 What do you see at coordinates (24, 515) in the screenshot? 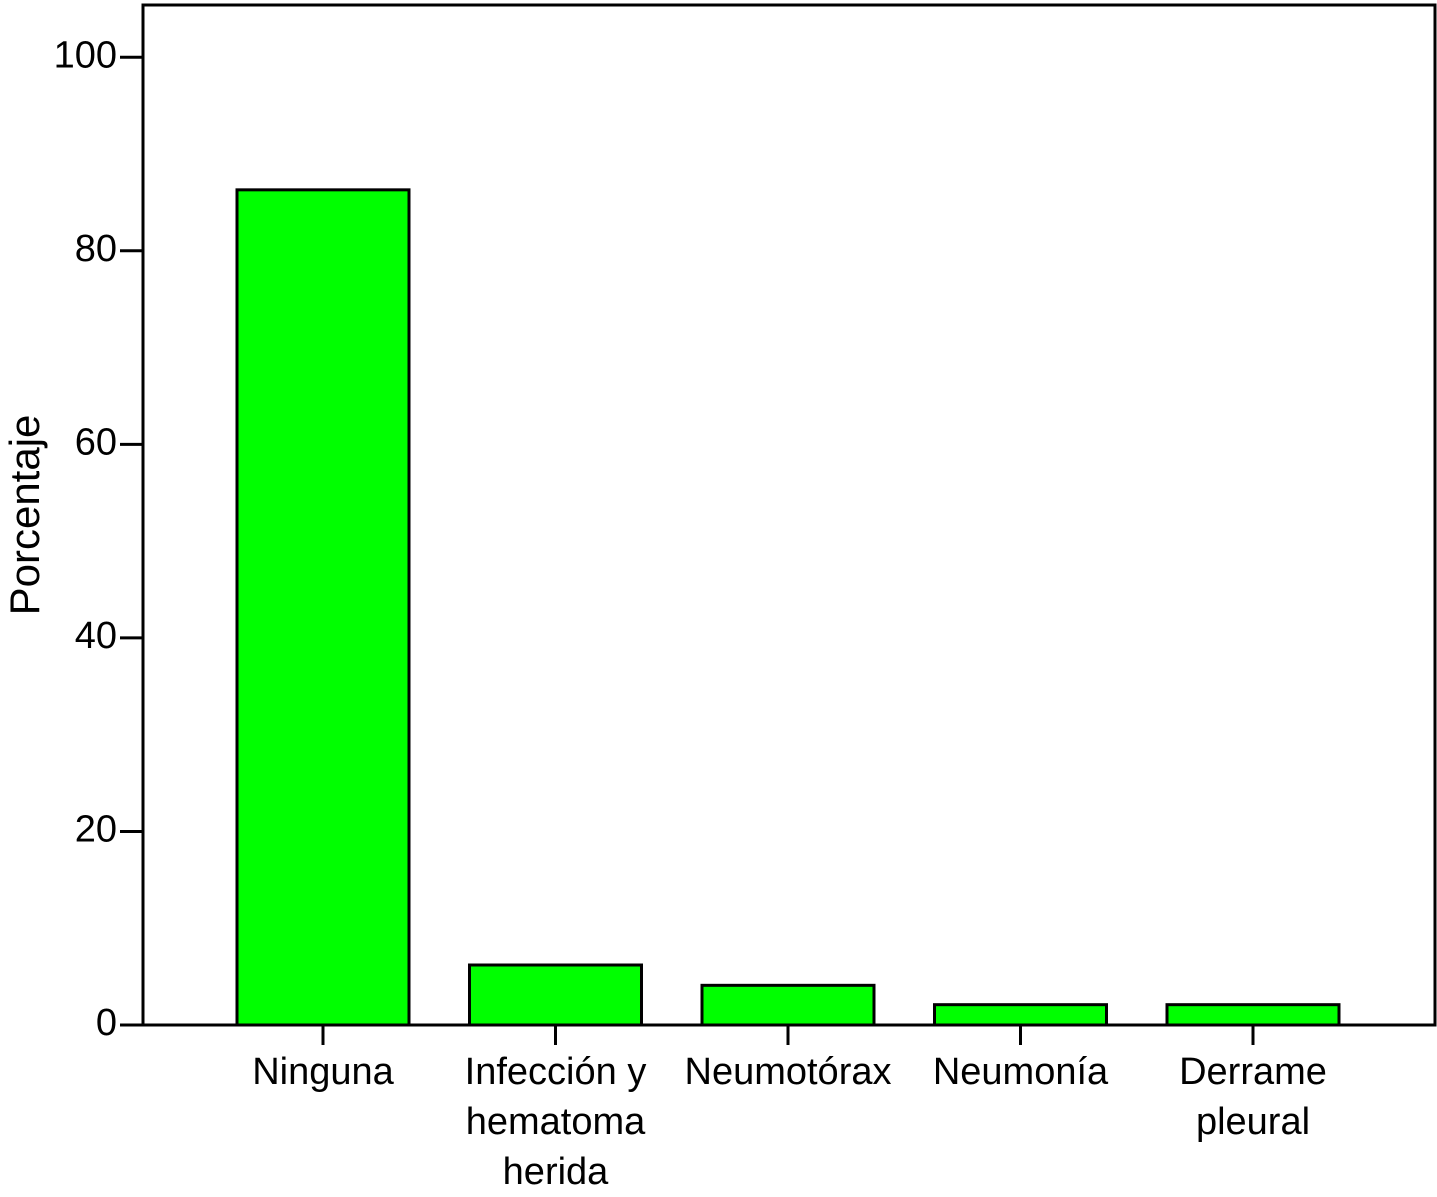
I see `y-axis-label: Porcentaje` at bounding box center [24, 515].